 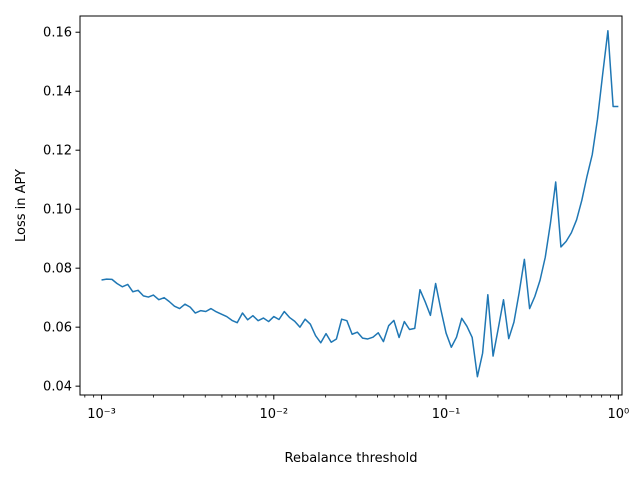 What do you see at coordinates (57, 33) in the screenshot?
I see `y-tick-label: 0.16` at bounding box center [57, 33].